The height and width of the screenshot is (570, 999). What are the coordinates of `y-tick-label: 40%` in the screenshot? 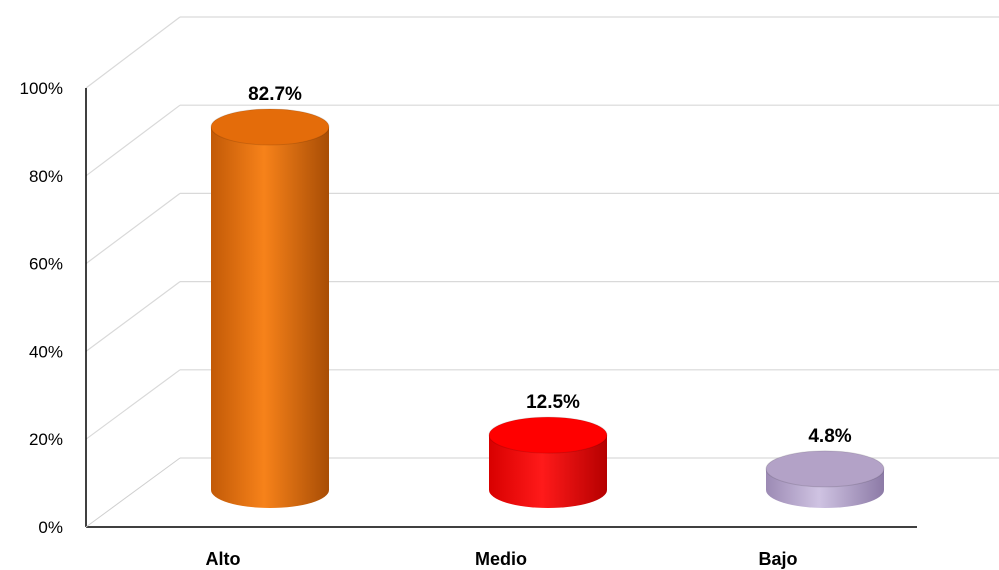 It's located at (46, 351).